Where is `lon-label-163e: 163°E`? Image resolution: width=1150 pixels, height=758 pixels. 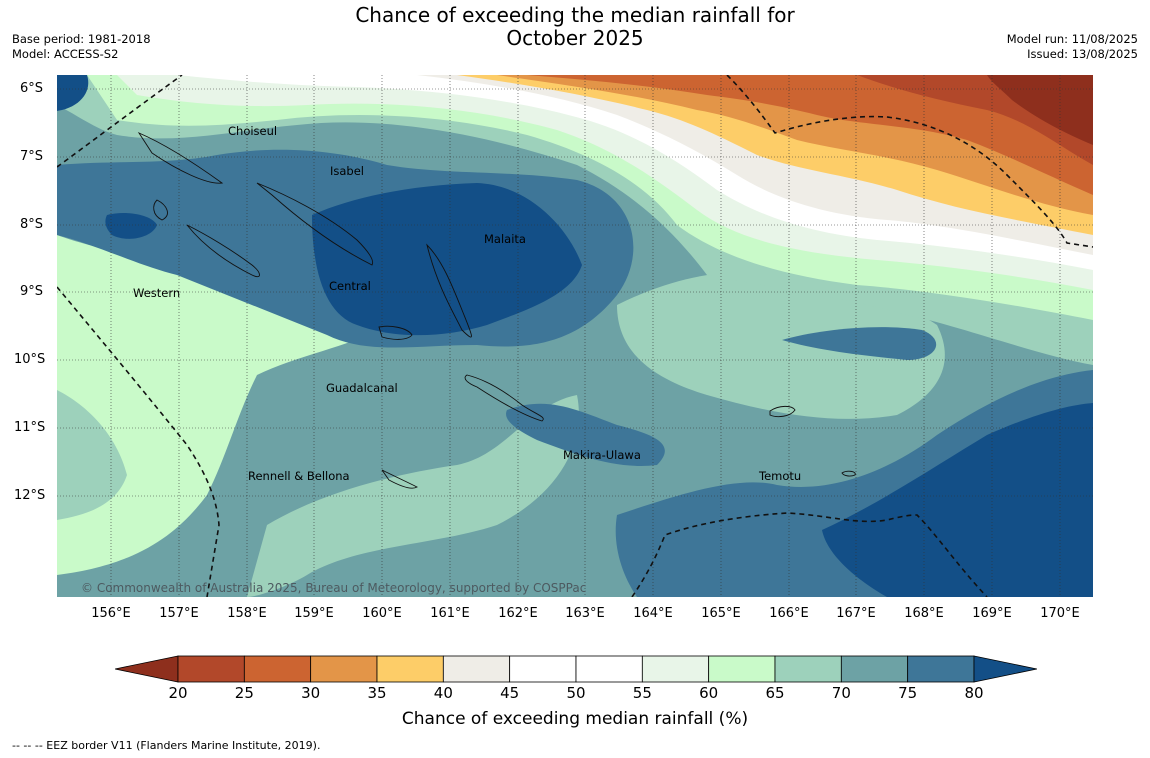
lon-label-163e: 163°E is located at coordinates (585, 613).